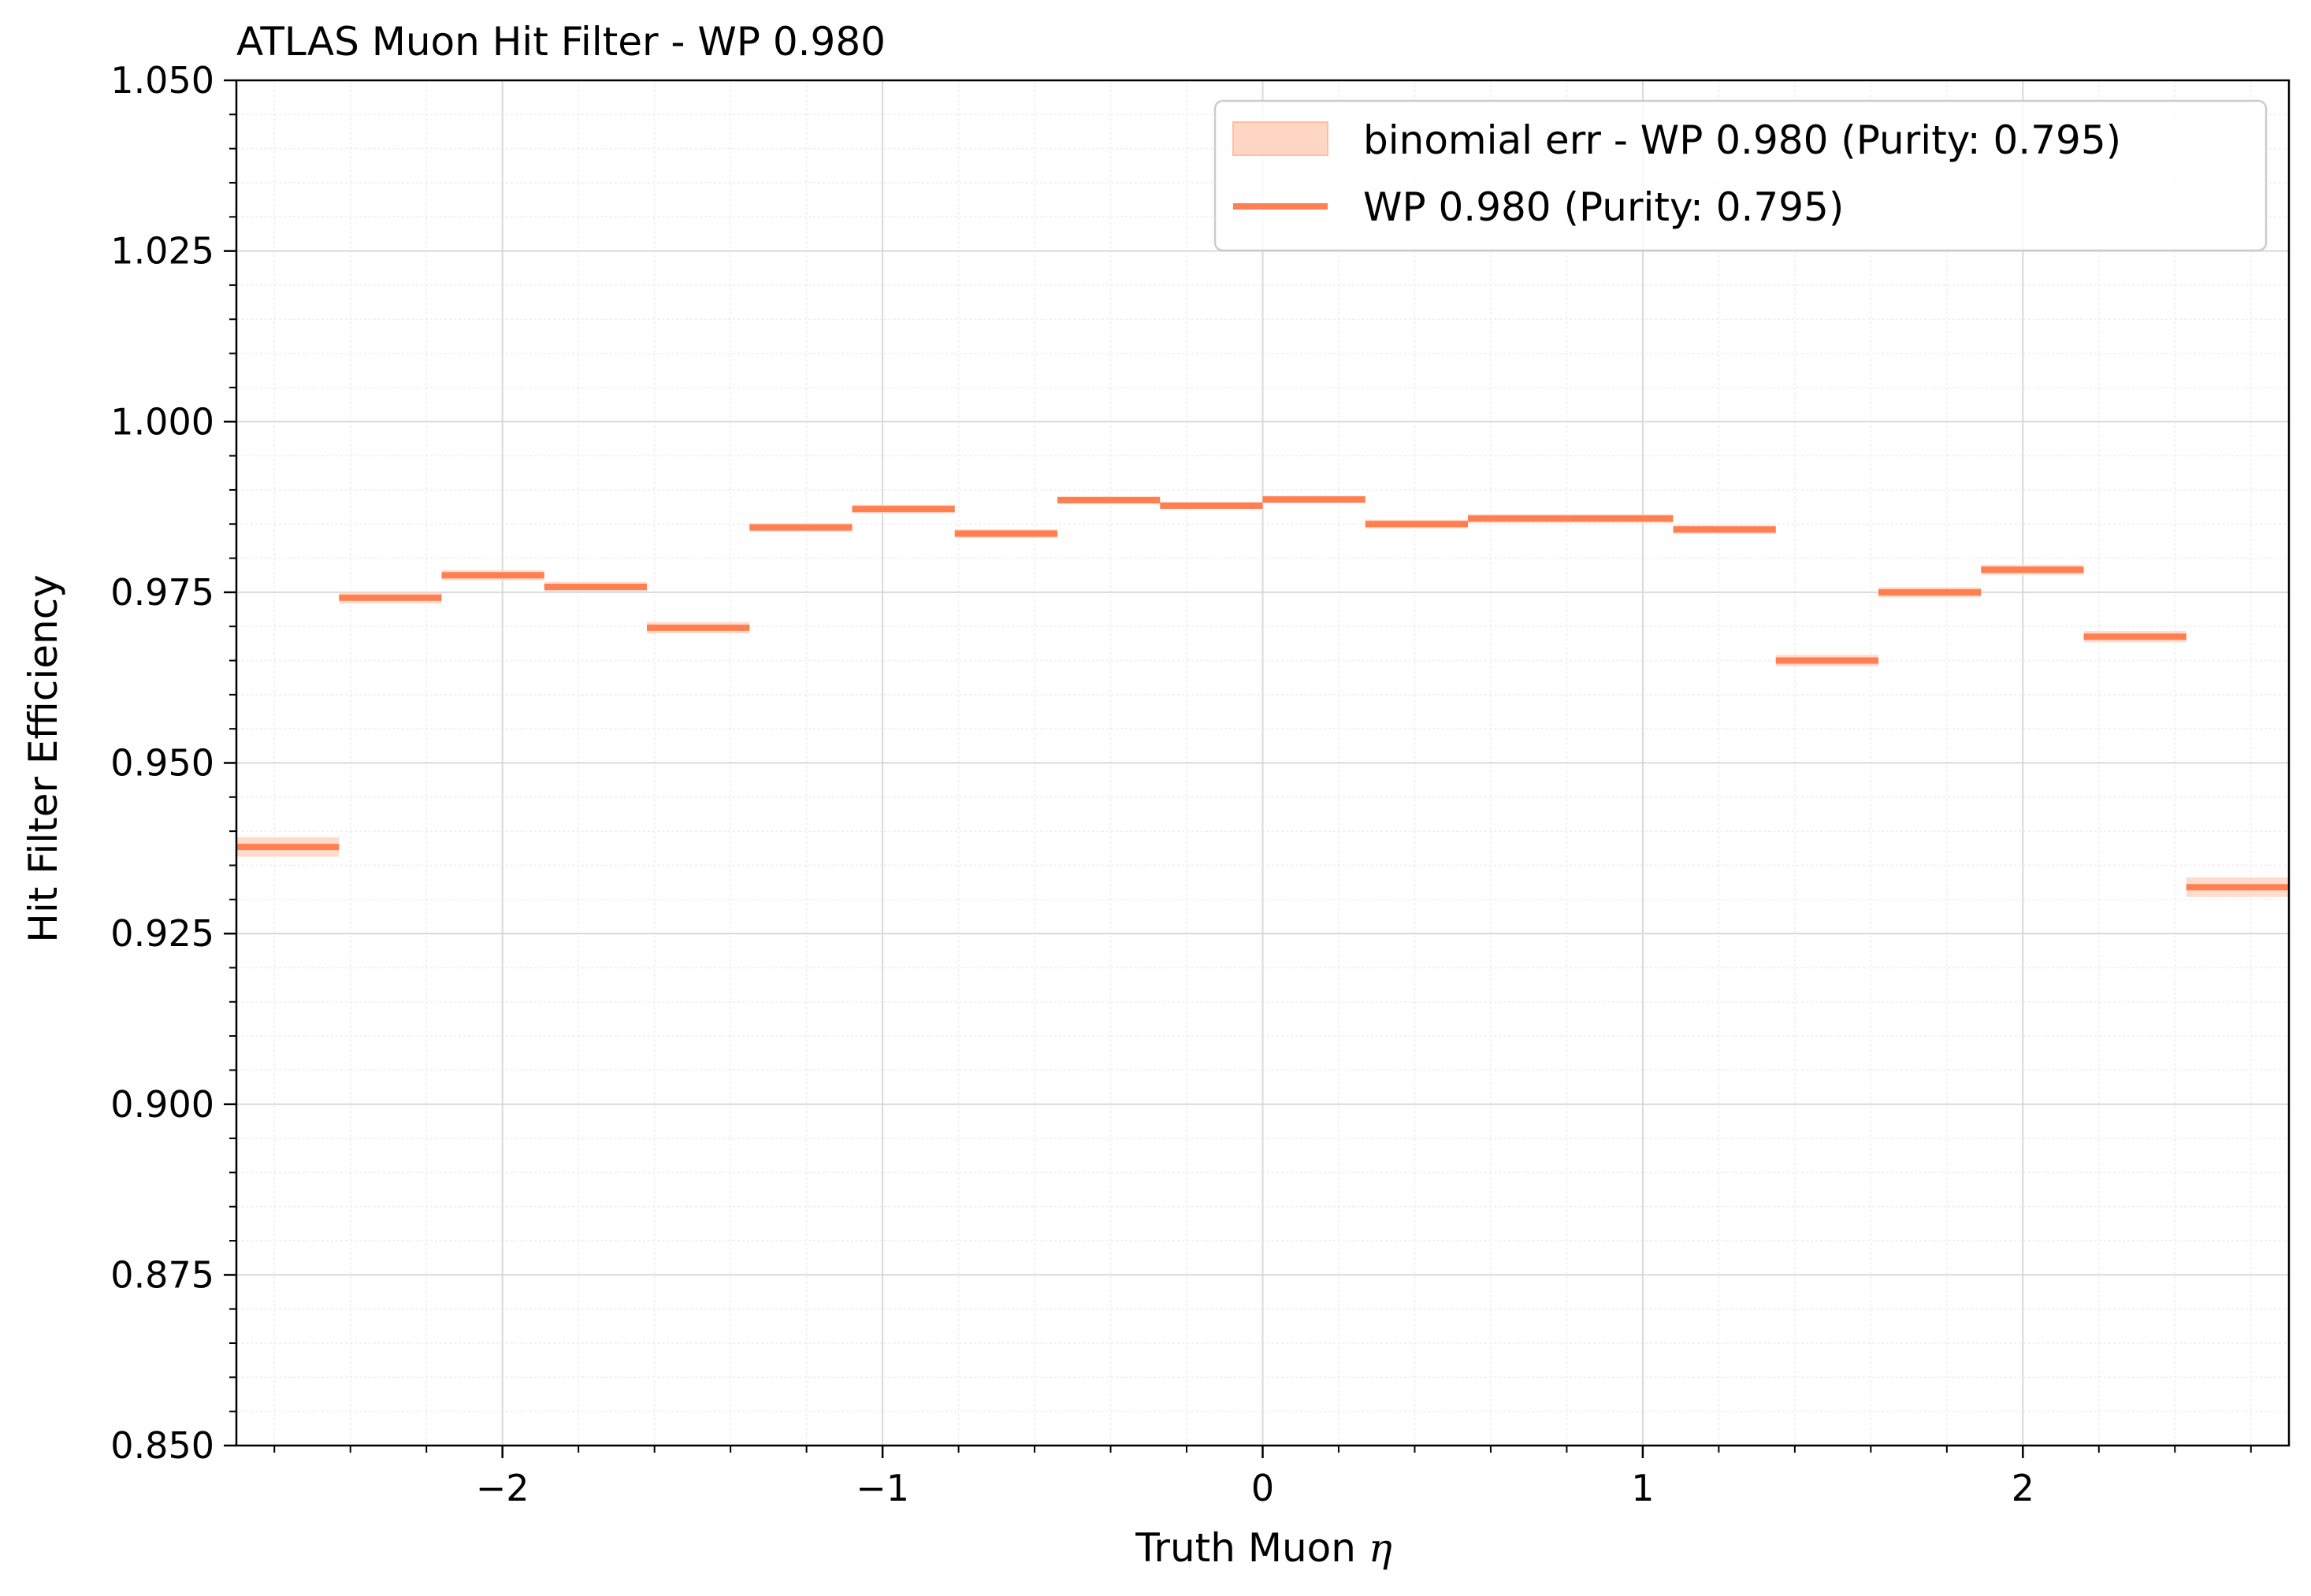  Describe the element at coordinates (162, 592) in the screenshot. I see `y-tick-label: 0.975` at that location.